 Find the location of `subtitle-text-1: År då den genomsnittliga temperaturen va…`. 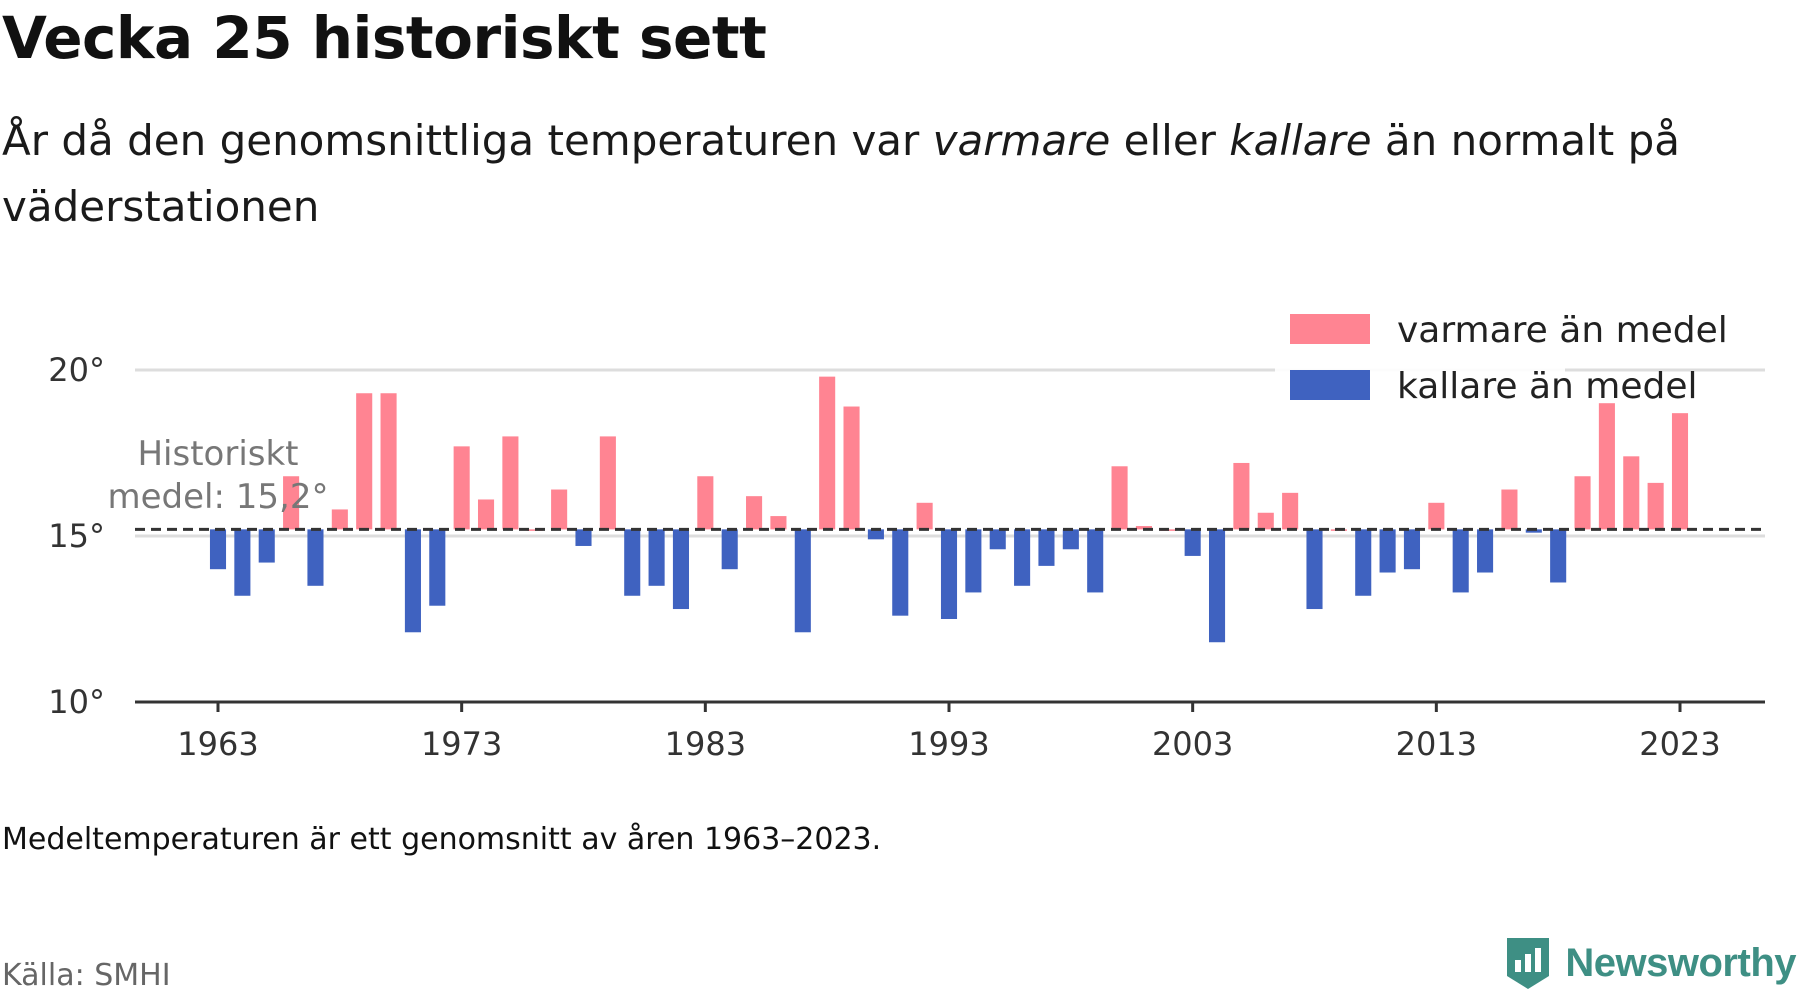

subtitle-text-1: År då den genomsnittliga temperaturen va… is located at coordinates (467, 140).